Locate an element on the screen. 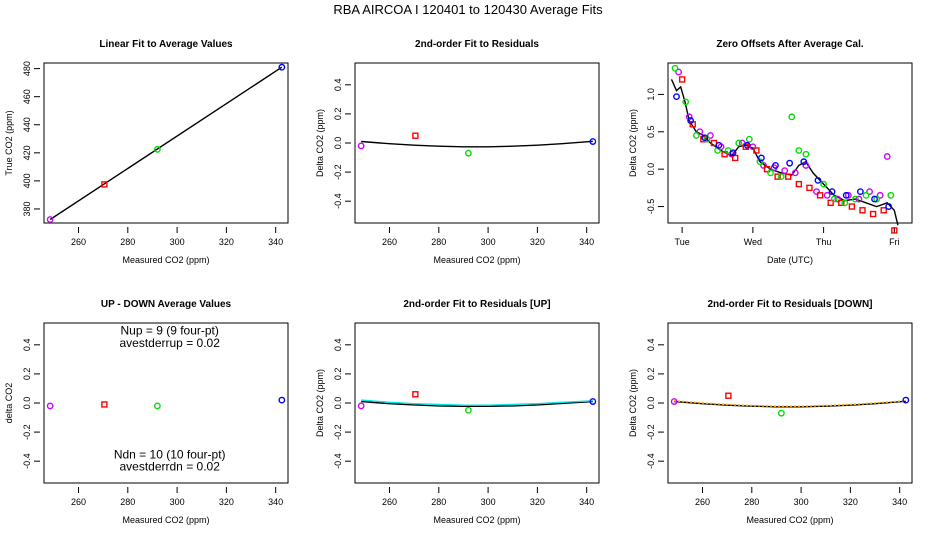 The image size is (936, 540). panel-title: 2nd-order Fit to Residuals [UP] is located at coordinates (476, 304).